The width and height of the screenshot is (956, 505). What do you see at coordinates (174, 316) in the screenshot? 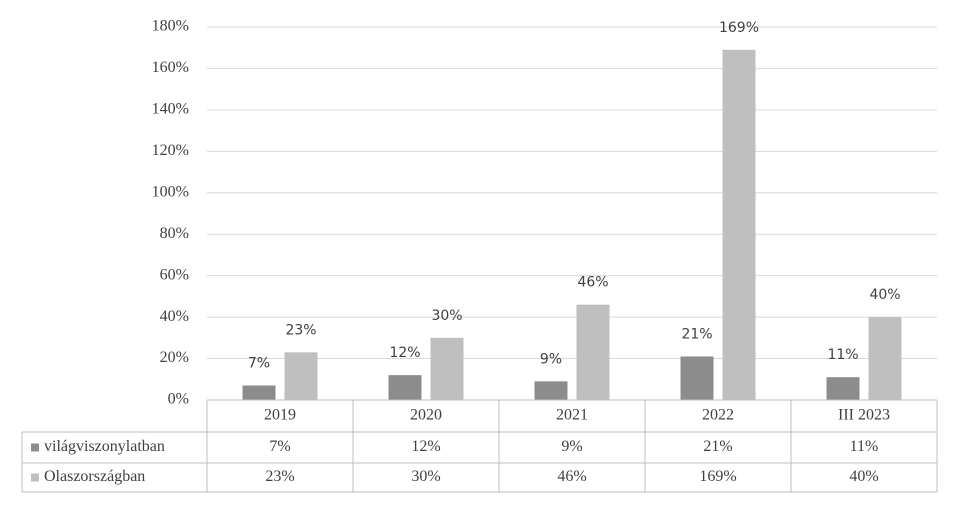
I see `y-tick-label: 40%` at bounding box center [174, 316].